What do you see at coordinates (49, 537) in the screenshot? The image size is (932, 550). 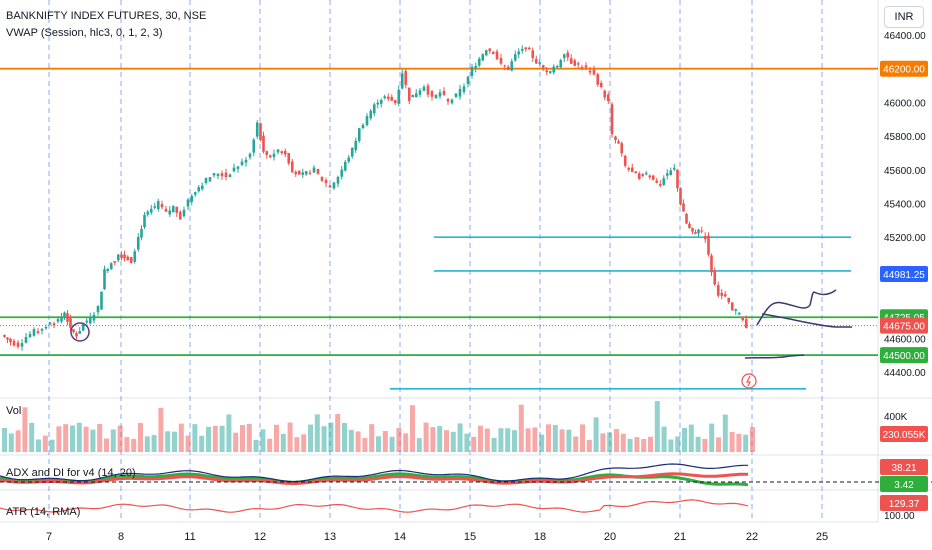 I see `time-tick-label: 7` at bounding box center [49, 537].